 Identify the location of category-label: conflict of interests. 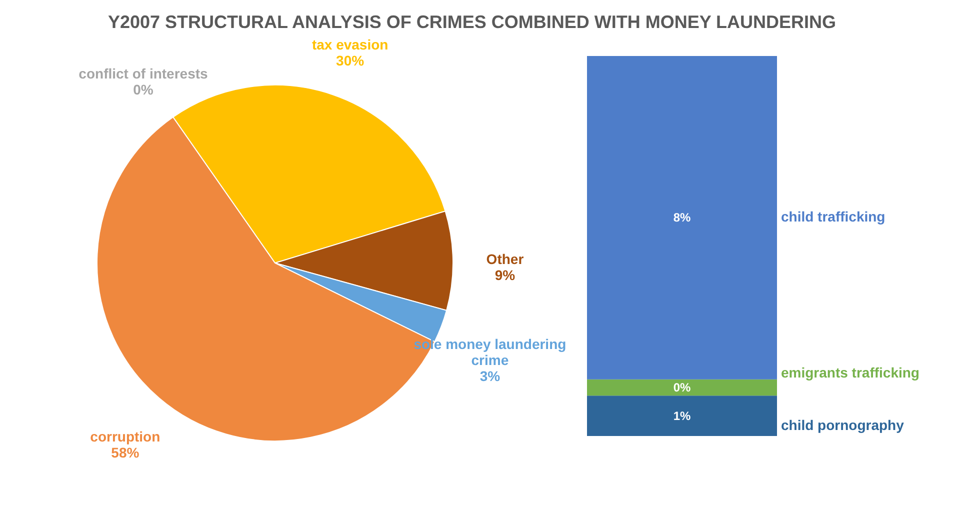
(143, 73).